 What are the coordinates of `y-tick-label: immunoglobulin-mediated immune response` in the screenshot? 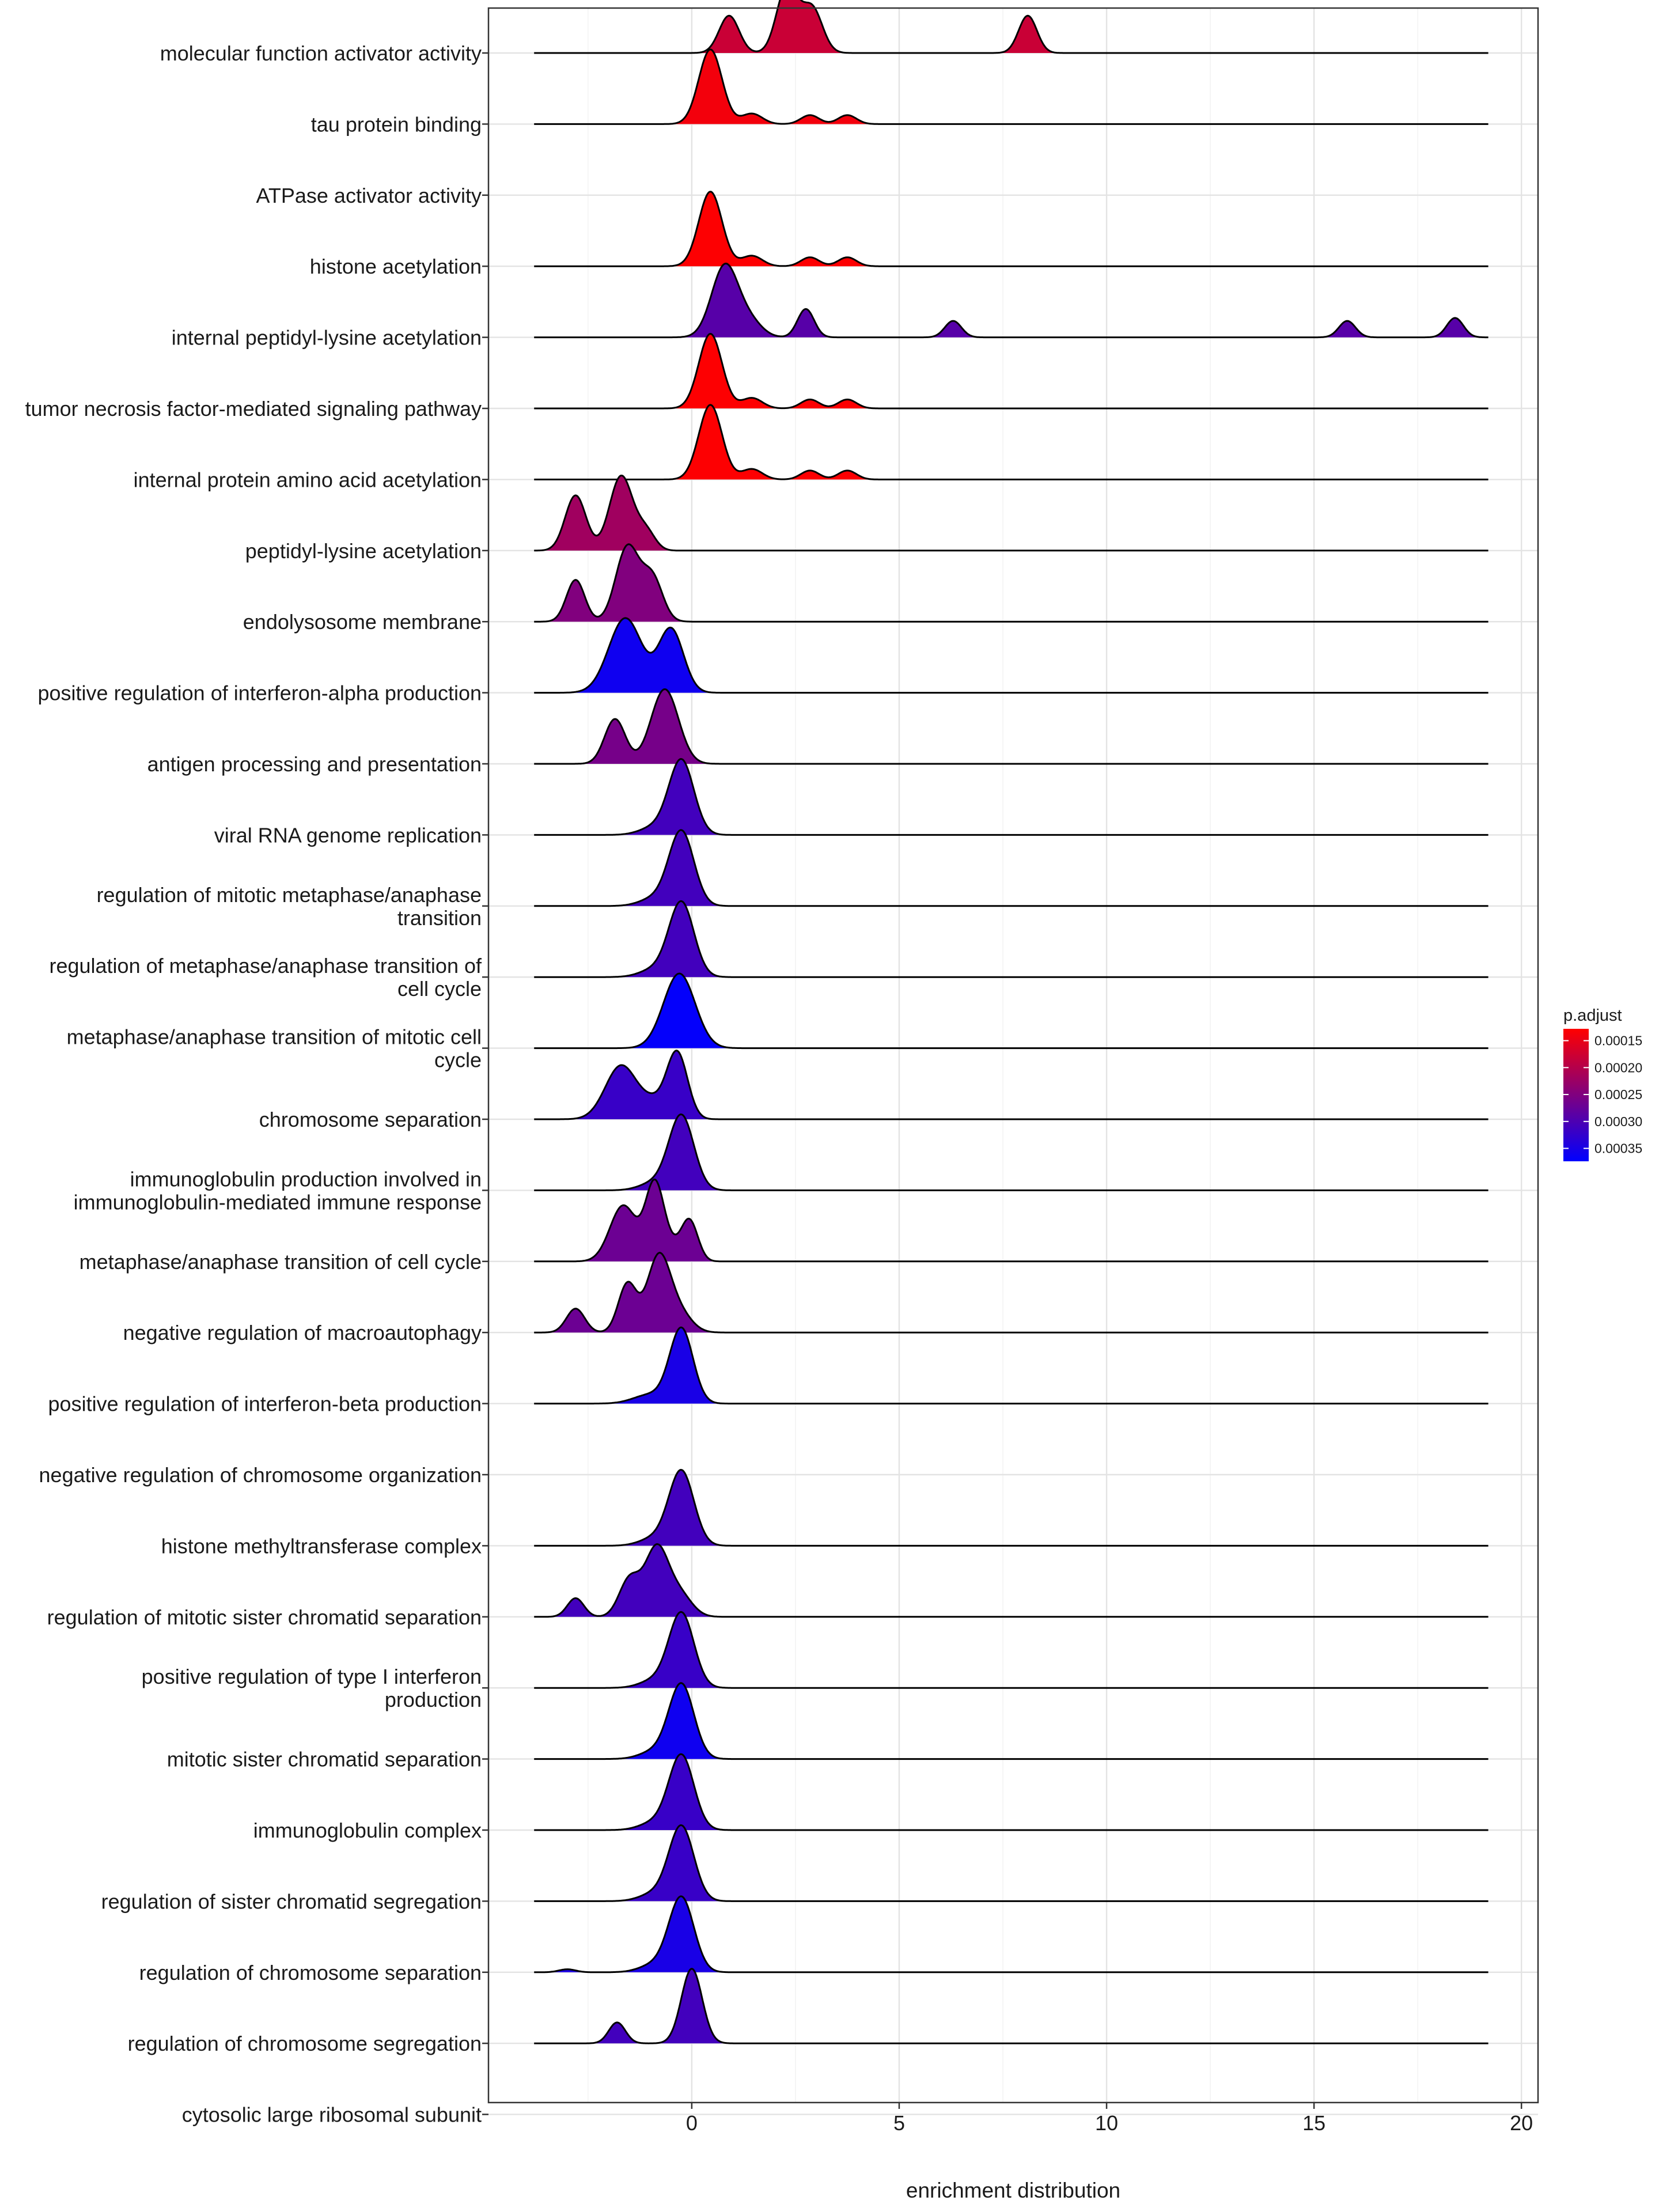 It's located at (278, 1202).